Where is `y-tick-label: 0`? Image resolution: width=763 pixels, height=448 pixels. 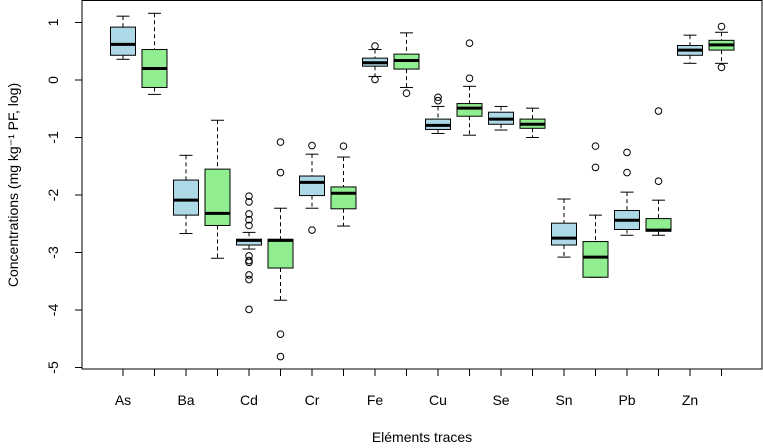 y-tick-label: 0 is located at coordinates (53, 80).